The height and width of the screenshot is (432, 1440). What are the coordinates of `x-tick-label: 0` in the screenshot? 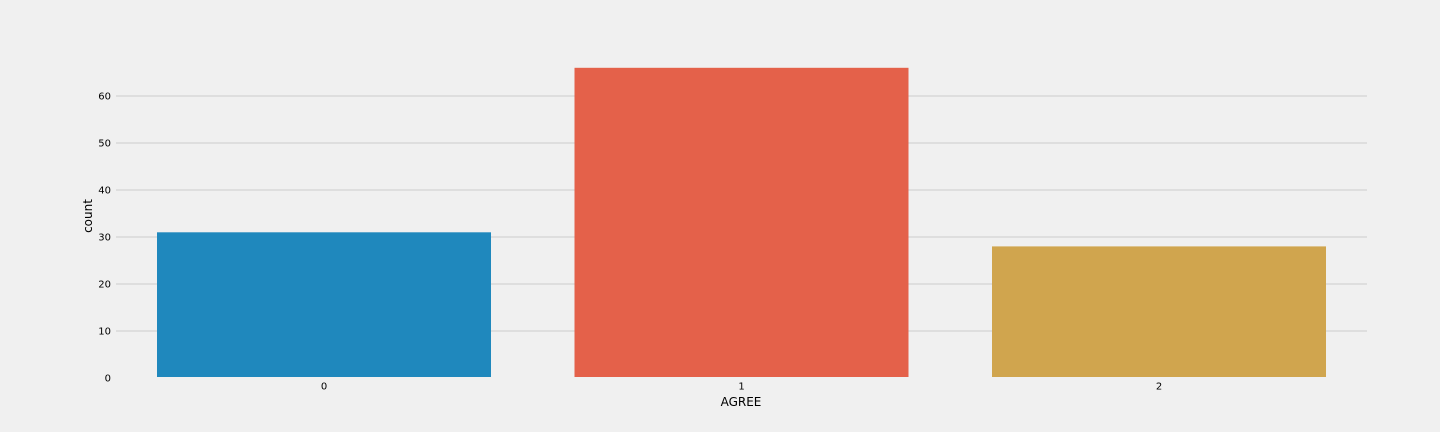 It's located at (324, 387).